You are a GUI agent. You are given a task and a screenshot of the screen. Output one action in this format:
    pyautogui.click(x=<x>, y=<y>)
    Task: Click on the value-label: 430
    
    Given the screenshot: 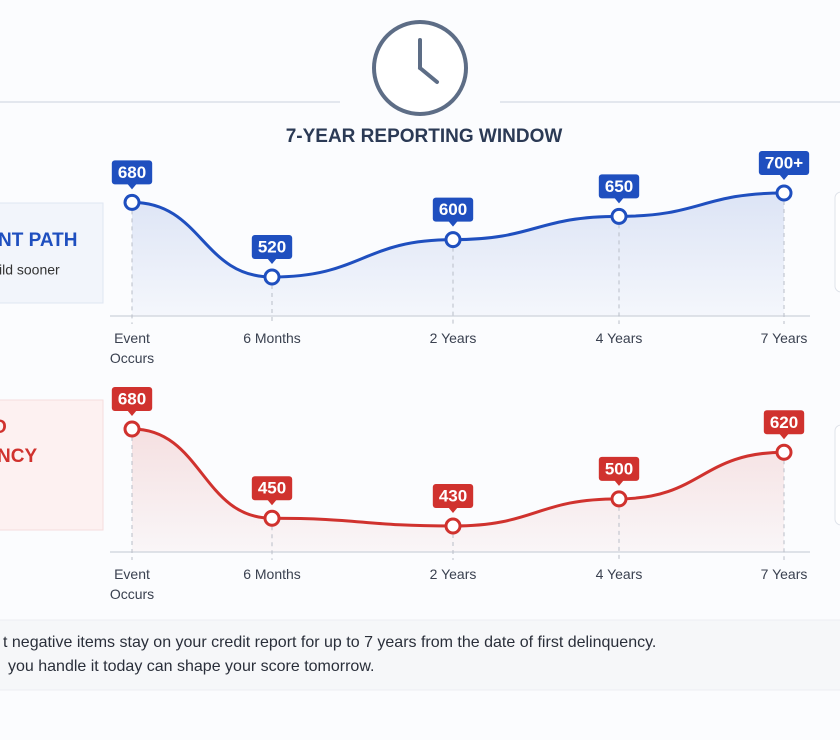 What is the action you would take?
    pyautogui.click(x=453, y=495)
    